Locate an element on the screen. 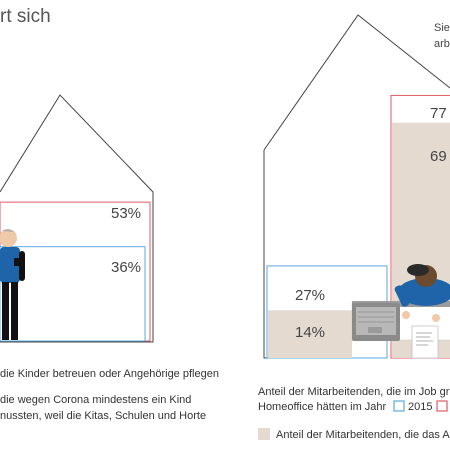 This screenshot has height=450, width=450. left-bar-blue is located at coordinates (73, 294).